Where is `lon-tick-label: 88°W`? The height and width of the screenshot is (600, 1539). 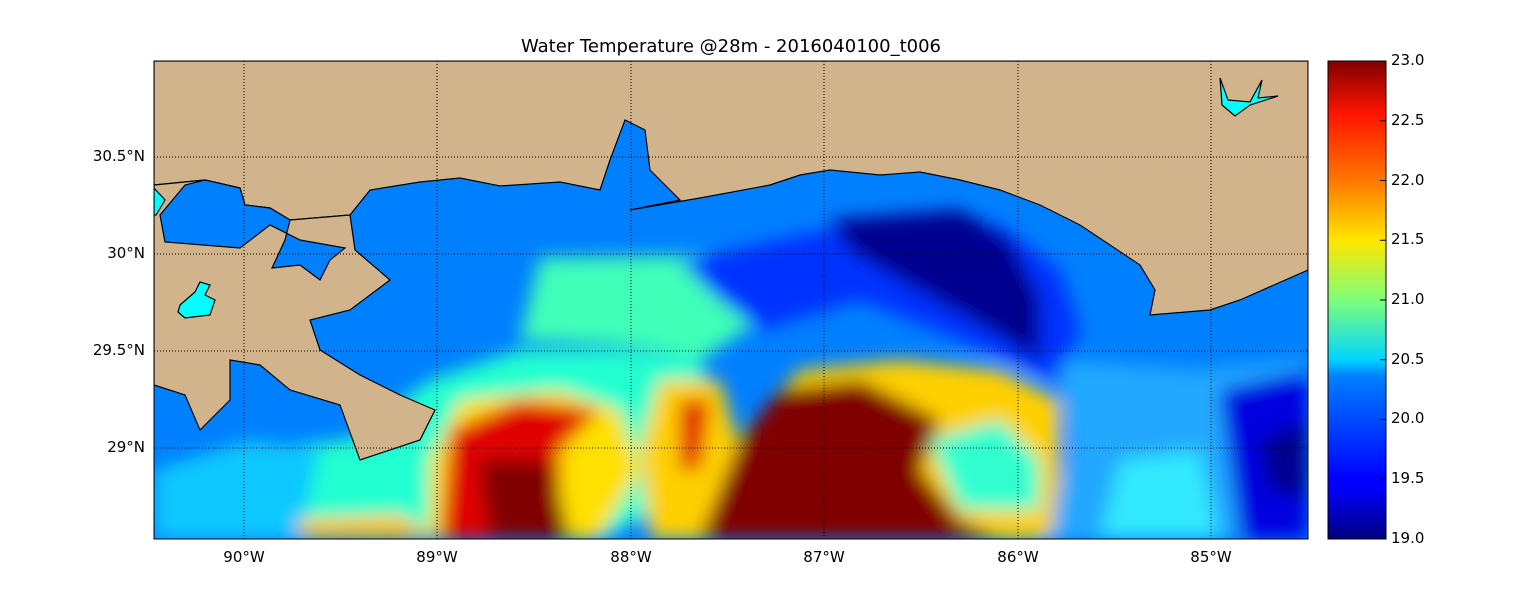
lon-tick-label: 88°W is located at coordinates (631, 557).